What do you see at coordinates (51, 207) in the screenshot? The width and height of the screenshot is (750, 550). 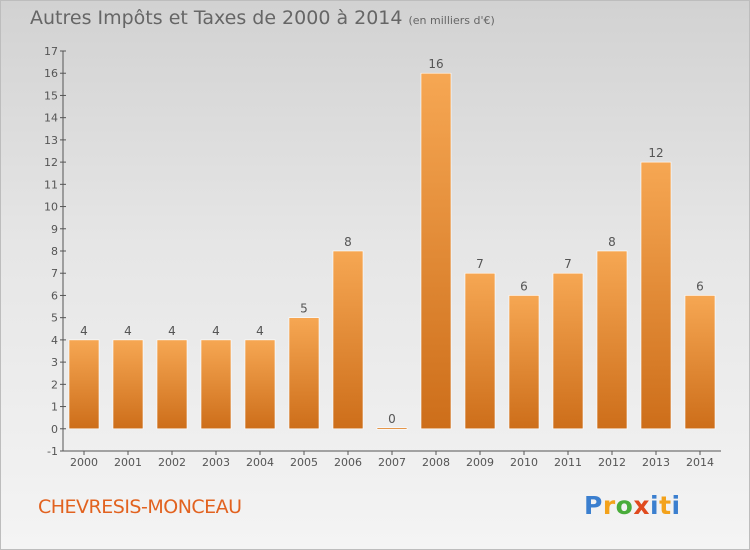 I see `y-tick-label: 10` at bounding box center [51, 207].